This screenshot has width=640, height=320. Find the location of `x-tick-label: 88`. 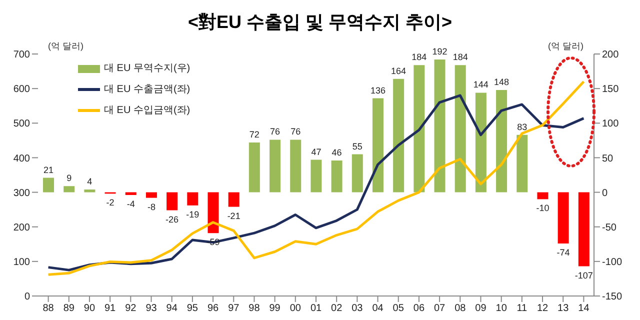

x-tick-label: 88 is located at coordinates (48, 308).